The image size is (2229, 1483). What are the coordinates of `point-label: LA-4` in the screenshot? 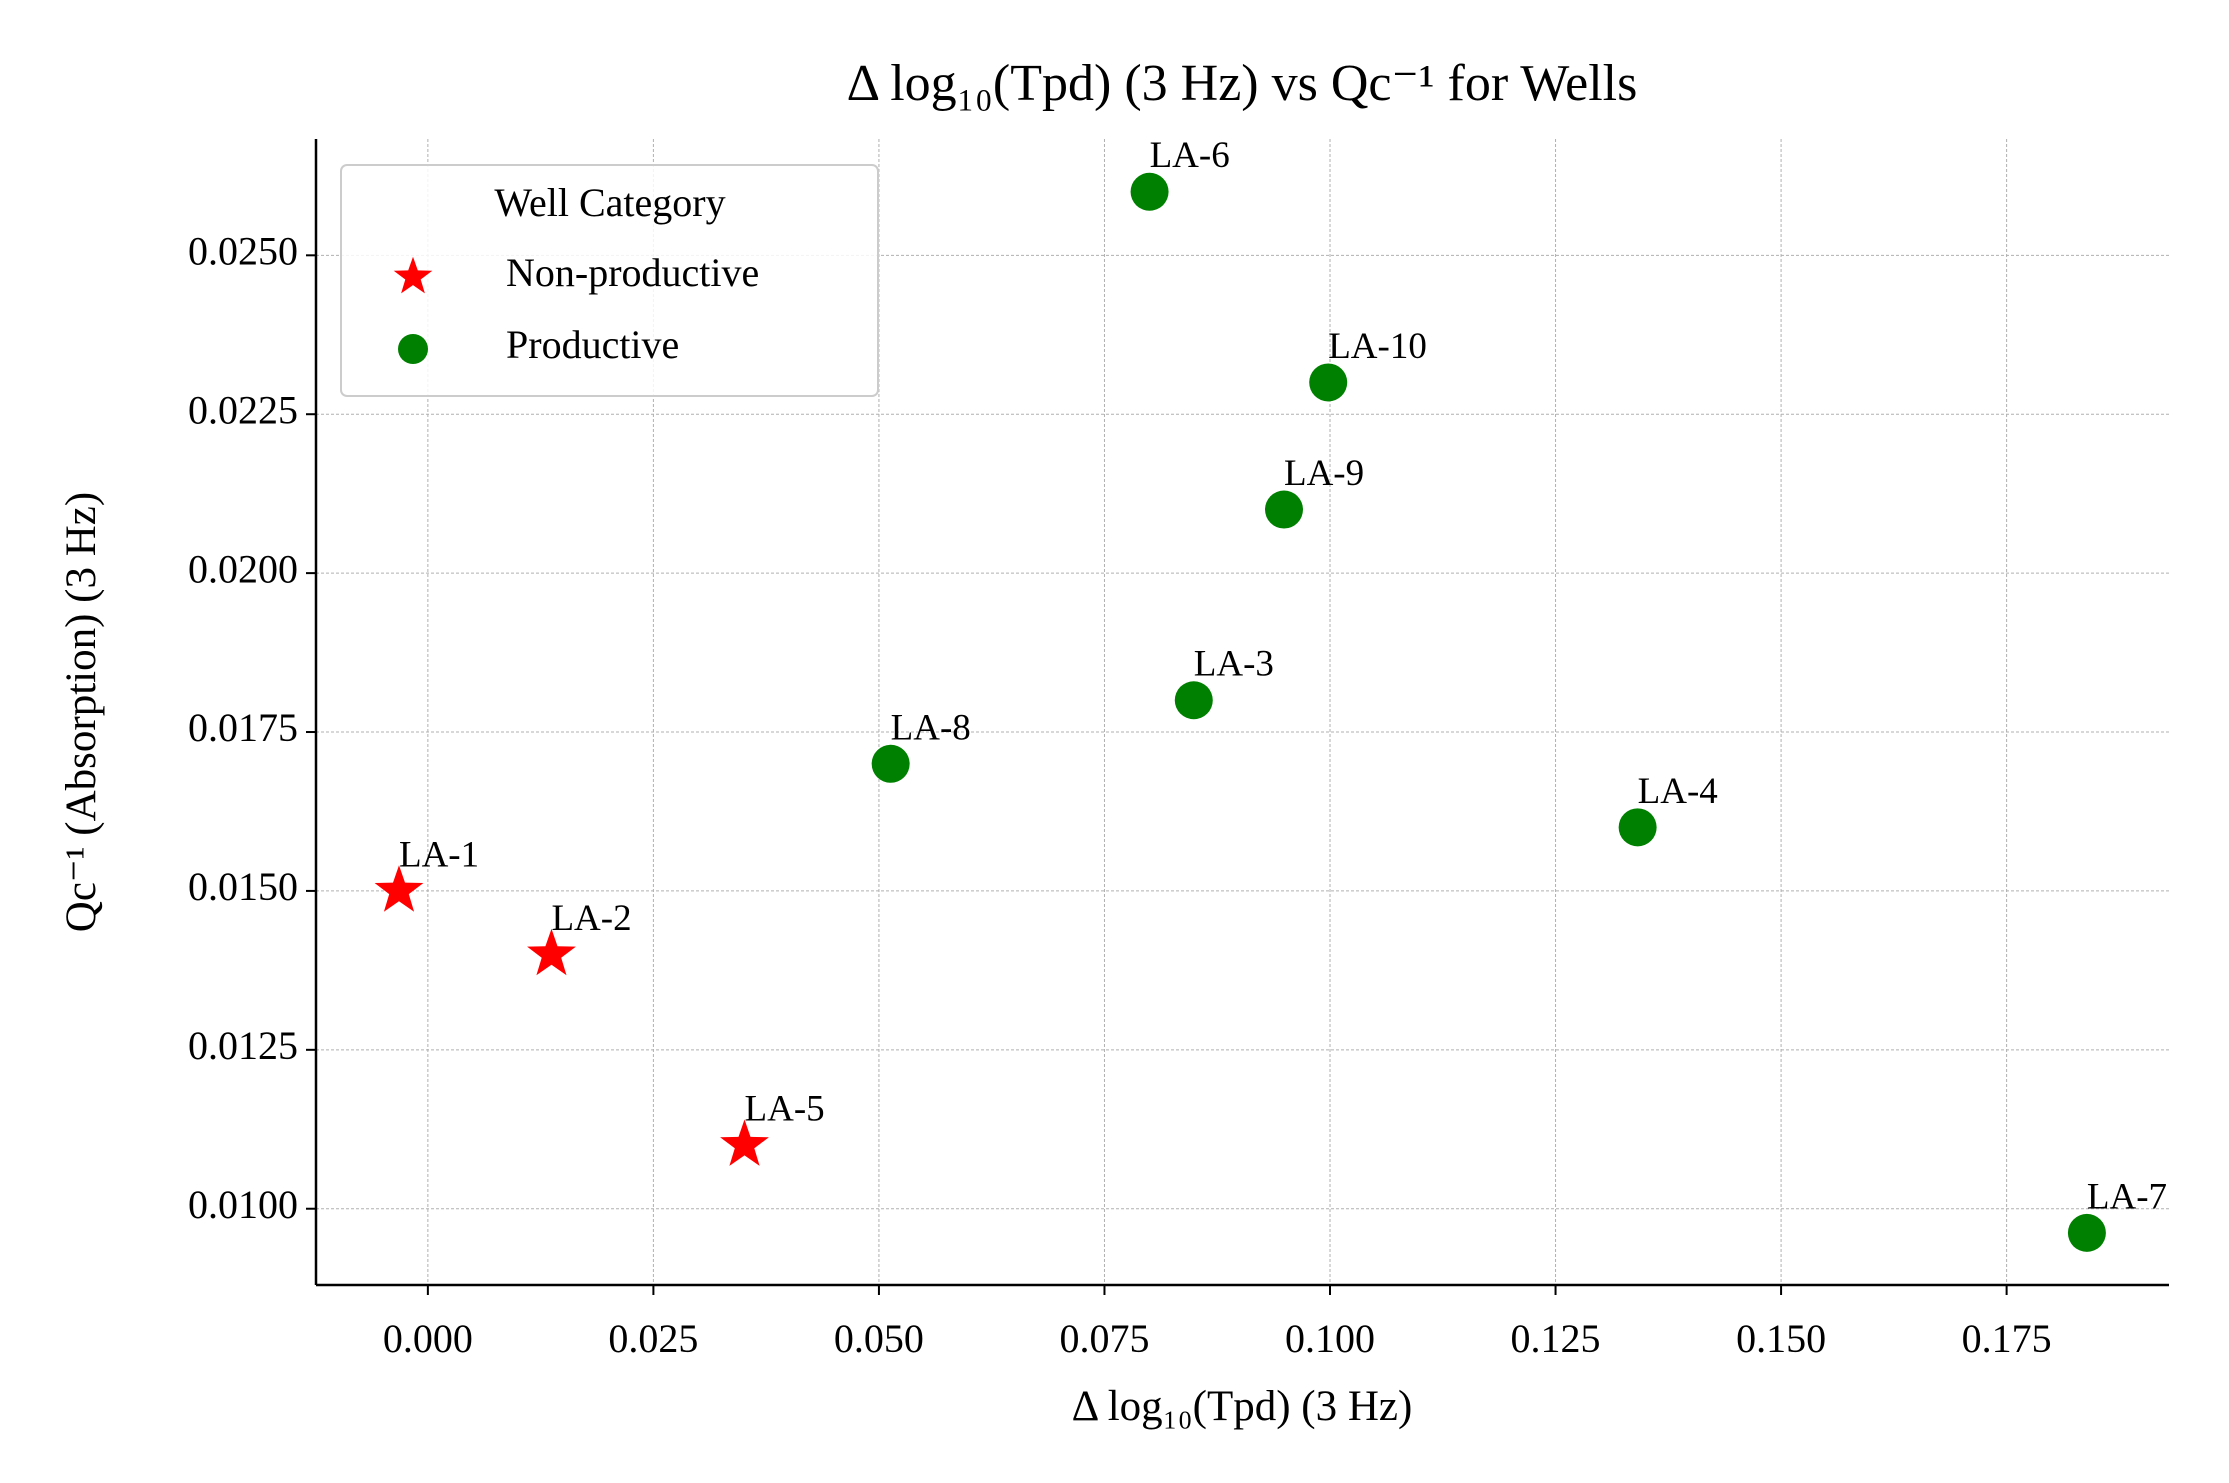 It's located at (1678, 791).